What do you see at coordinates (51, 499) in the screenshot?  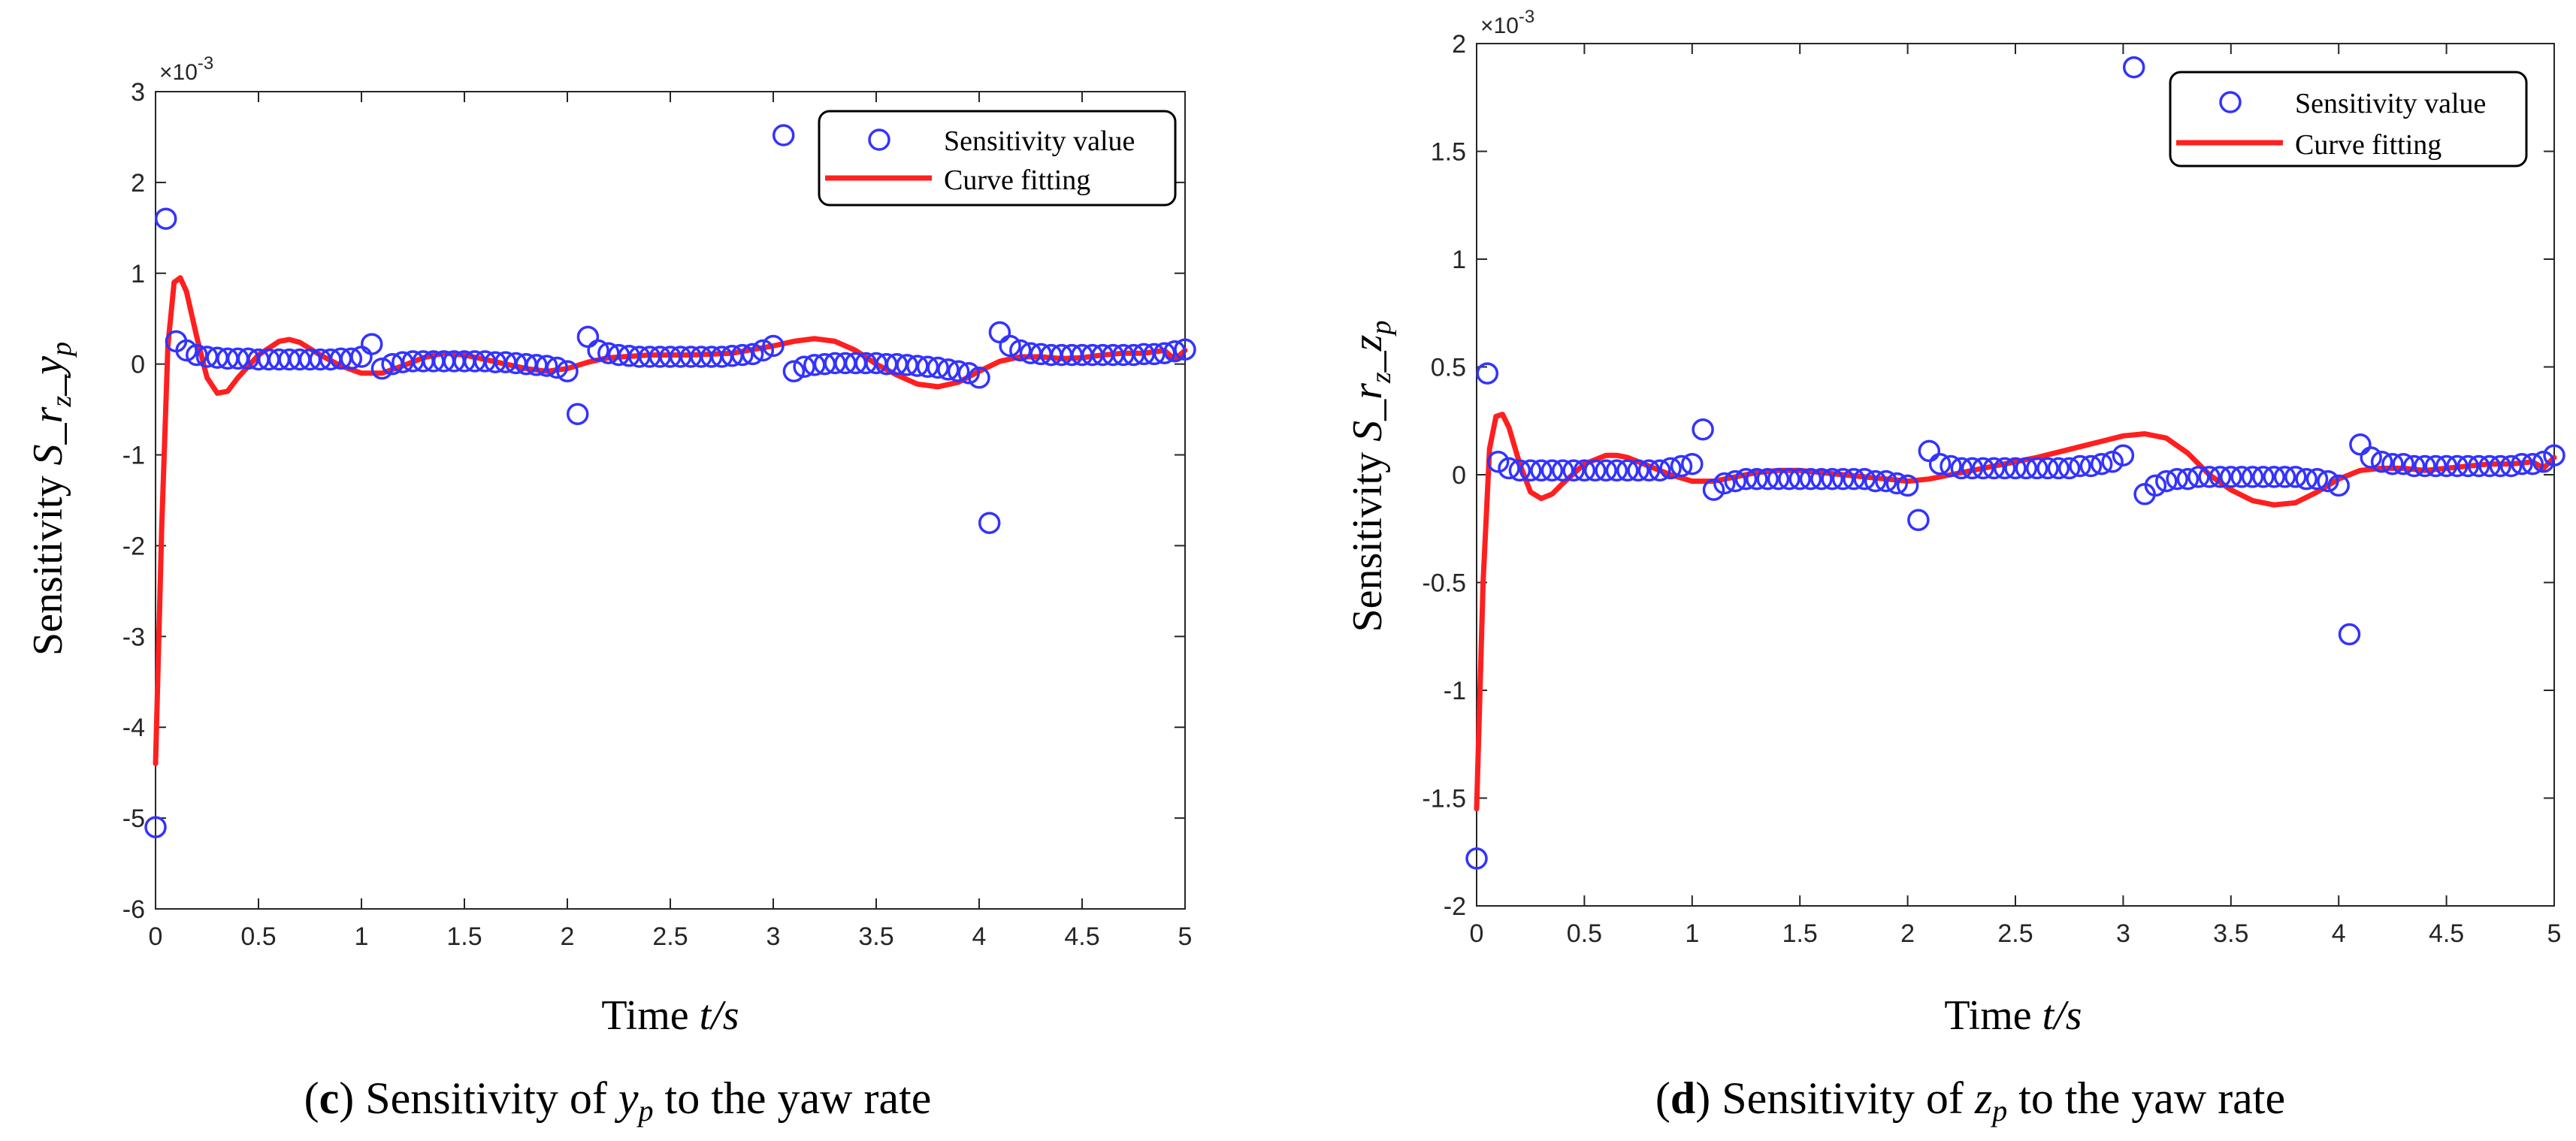 I see `y-axis-label-c: Sensitivity S_rz_yp` at bounding box center [51, 499].